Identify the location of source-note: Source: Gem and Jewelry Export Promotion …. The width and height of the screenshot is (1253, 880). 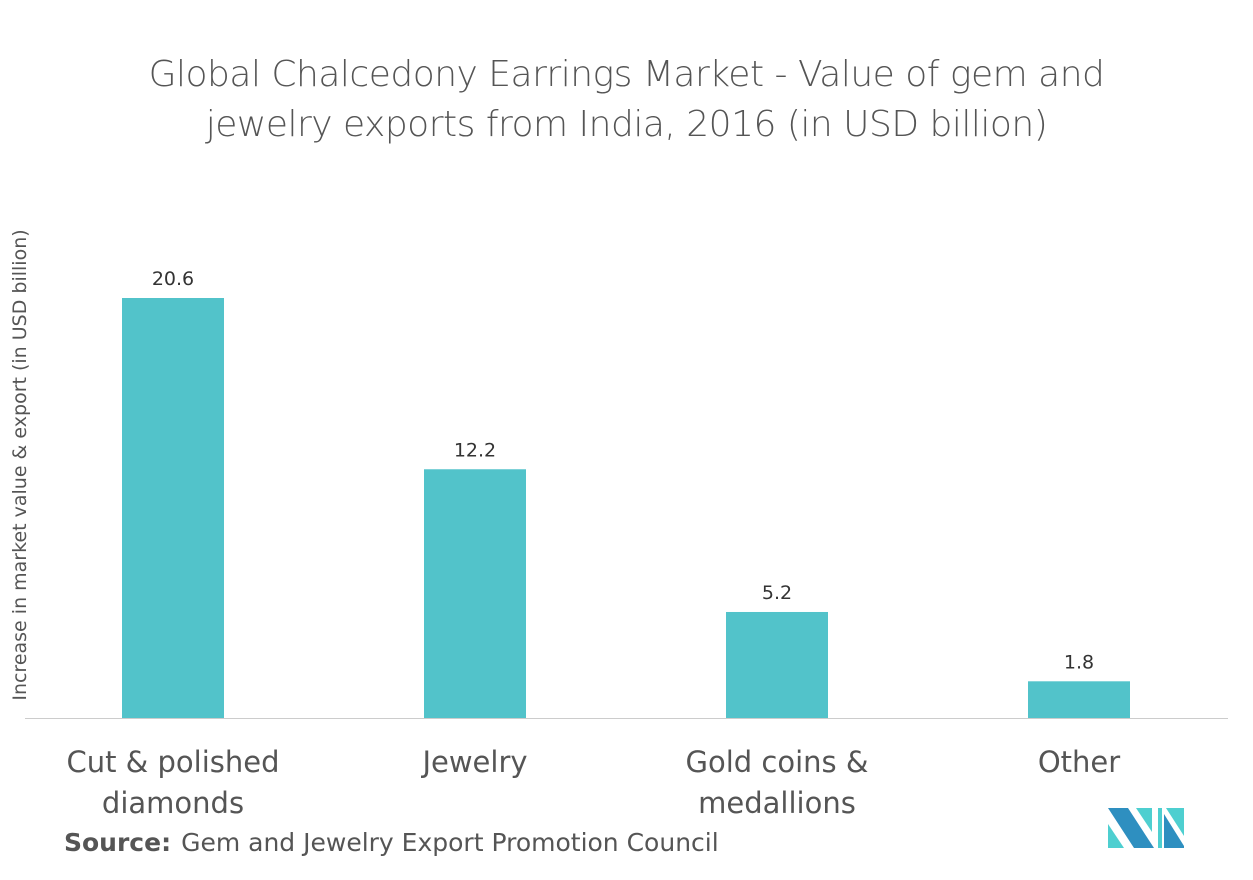
(391, 842).